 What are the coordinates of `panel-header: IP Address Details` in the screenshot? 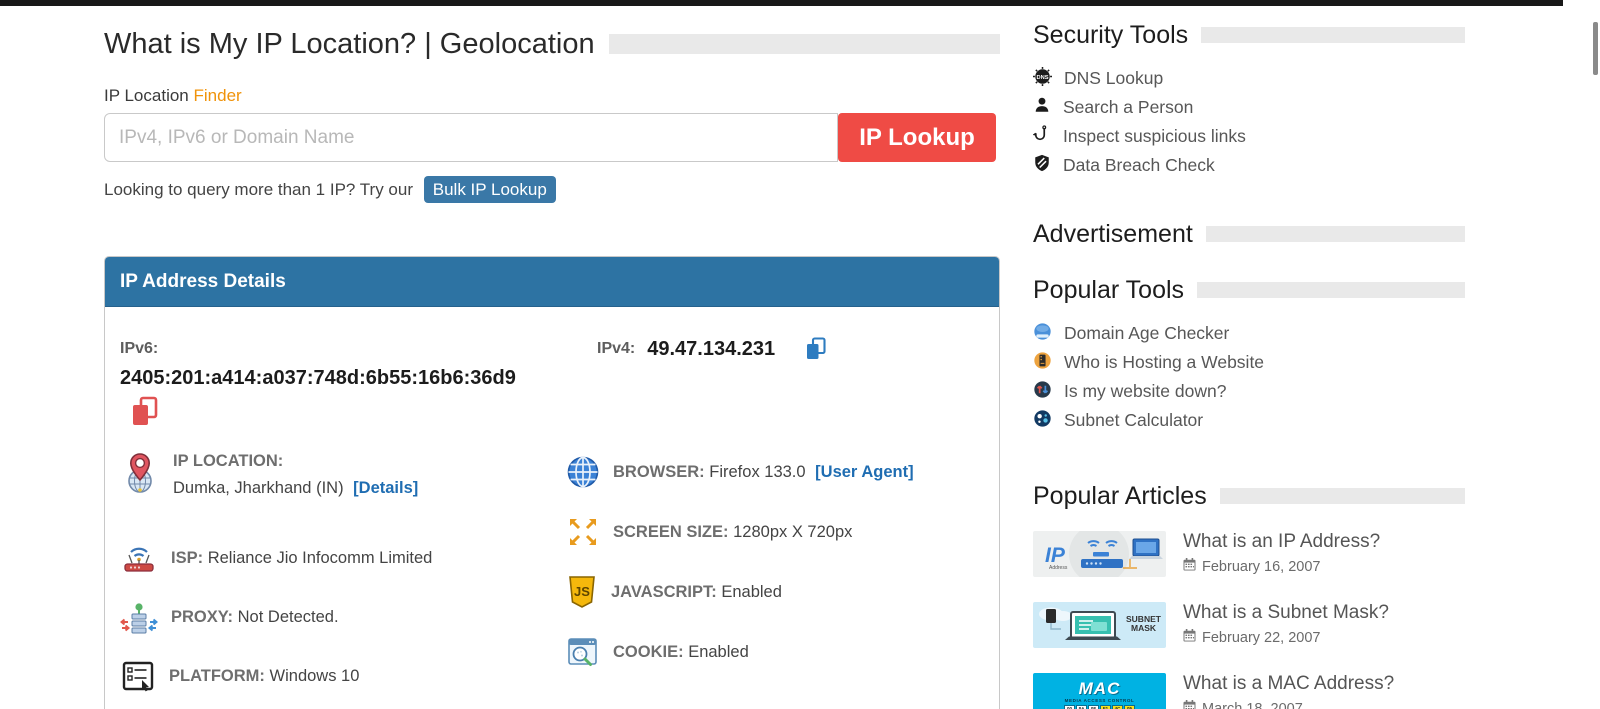 It's located at (552, 282).